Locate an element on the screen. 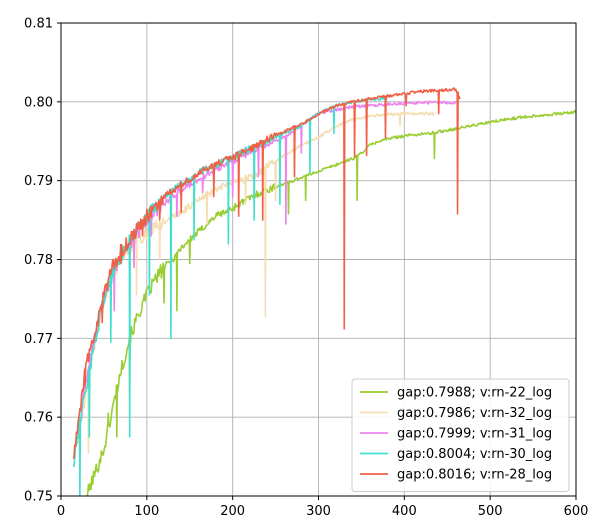  x-tick-label: 600 is located at coordinates (576, 511).